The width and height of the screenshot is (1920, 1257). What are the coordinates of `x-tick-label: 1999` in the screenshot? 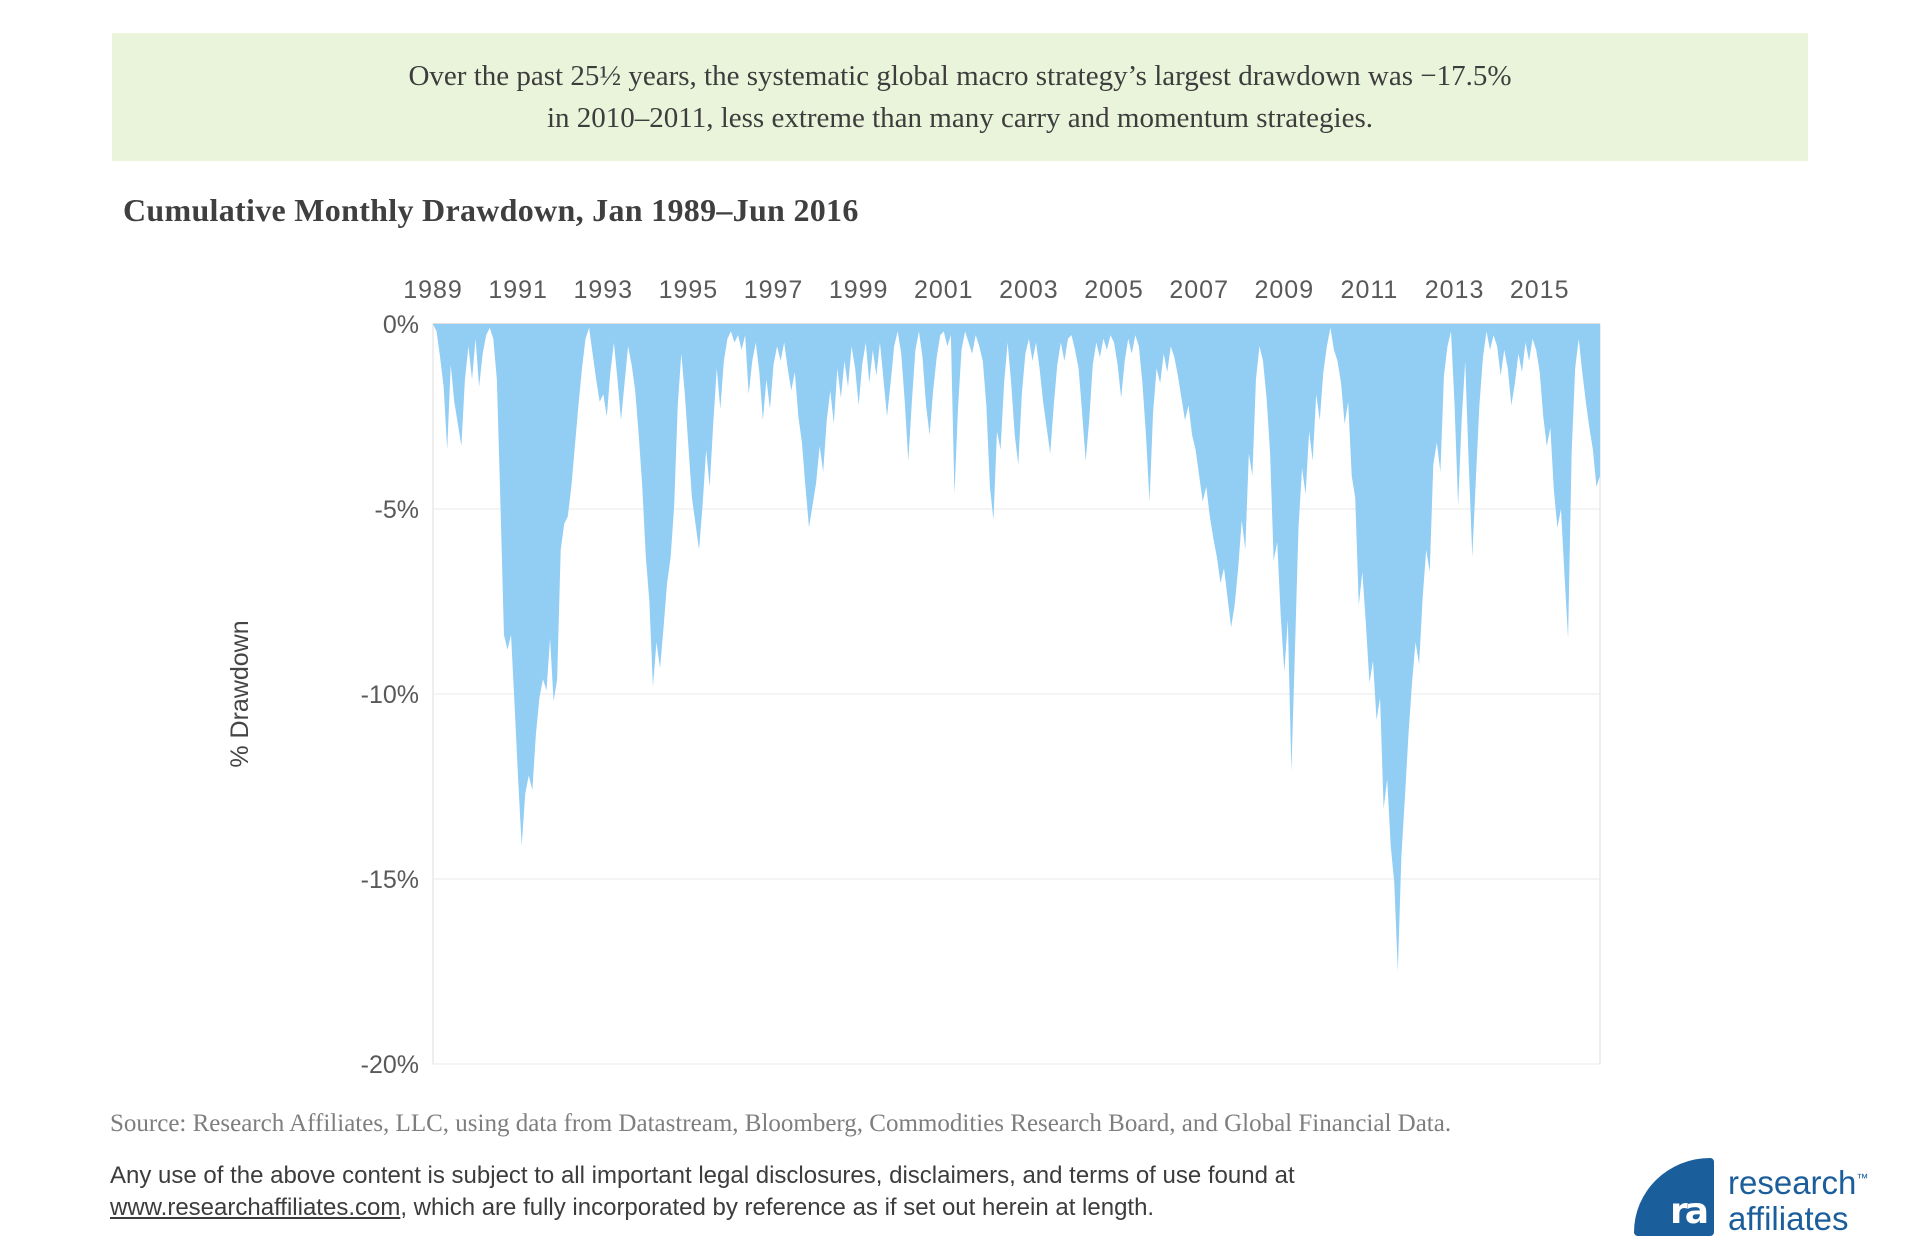 It's located at (859, 290).